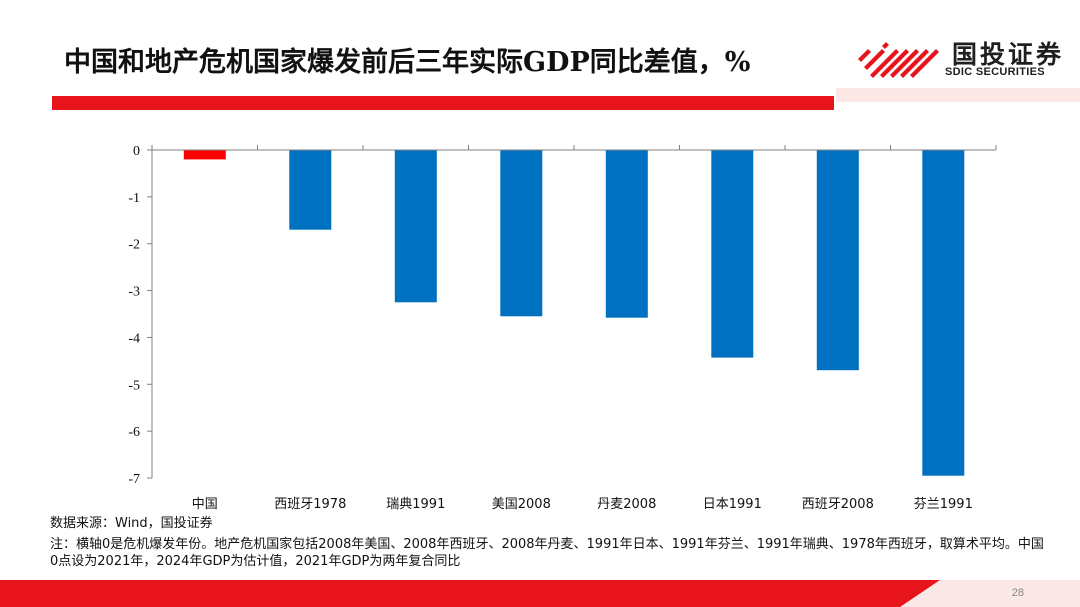  Describe the element at coordinates (1008, 54) in the screenshot. I see `logo-chinese-name: 国投证券` at that location.